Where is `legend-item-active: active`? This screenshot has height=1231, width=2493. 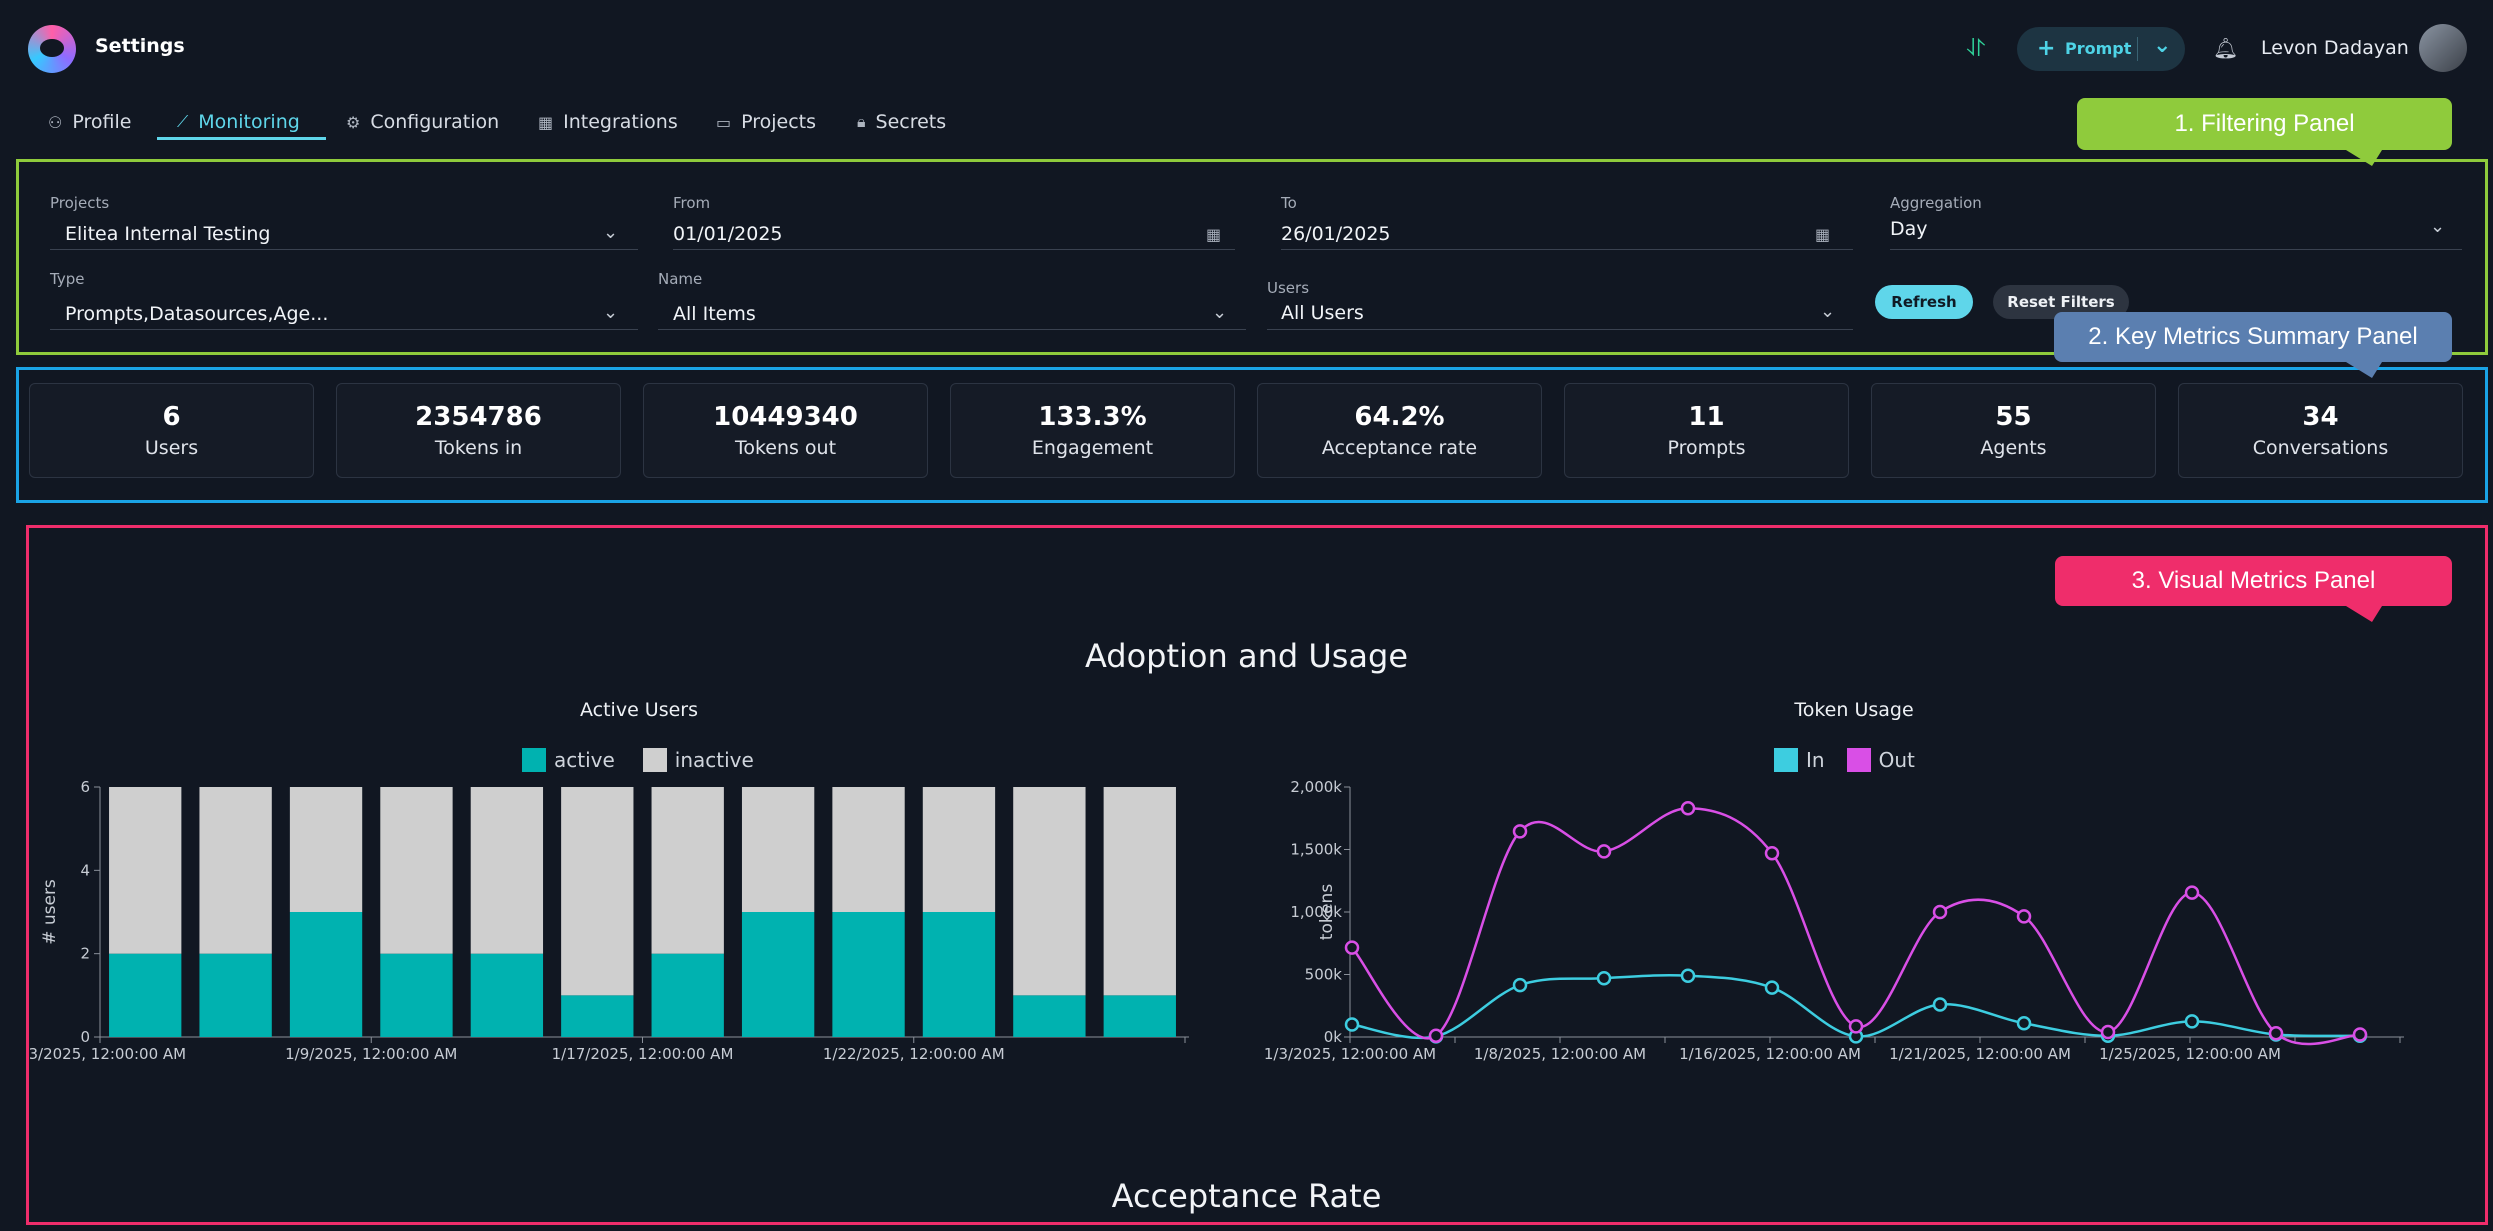 legend-item-active: active is located at coordinates (568, 760).